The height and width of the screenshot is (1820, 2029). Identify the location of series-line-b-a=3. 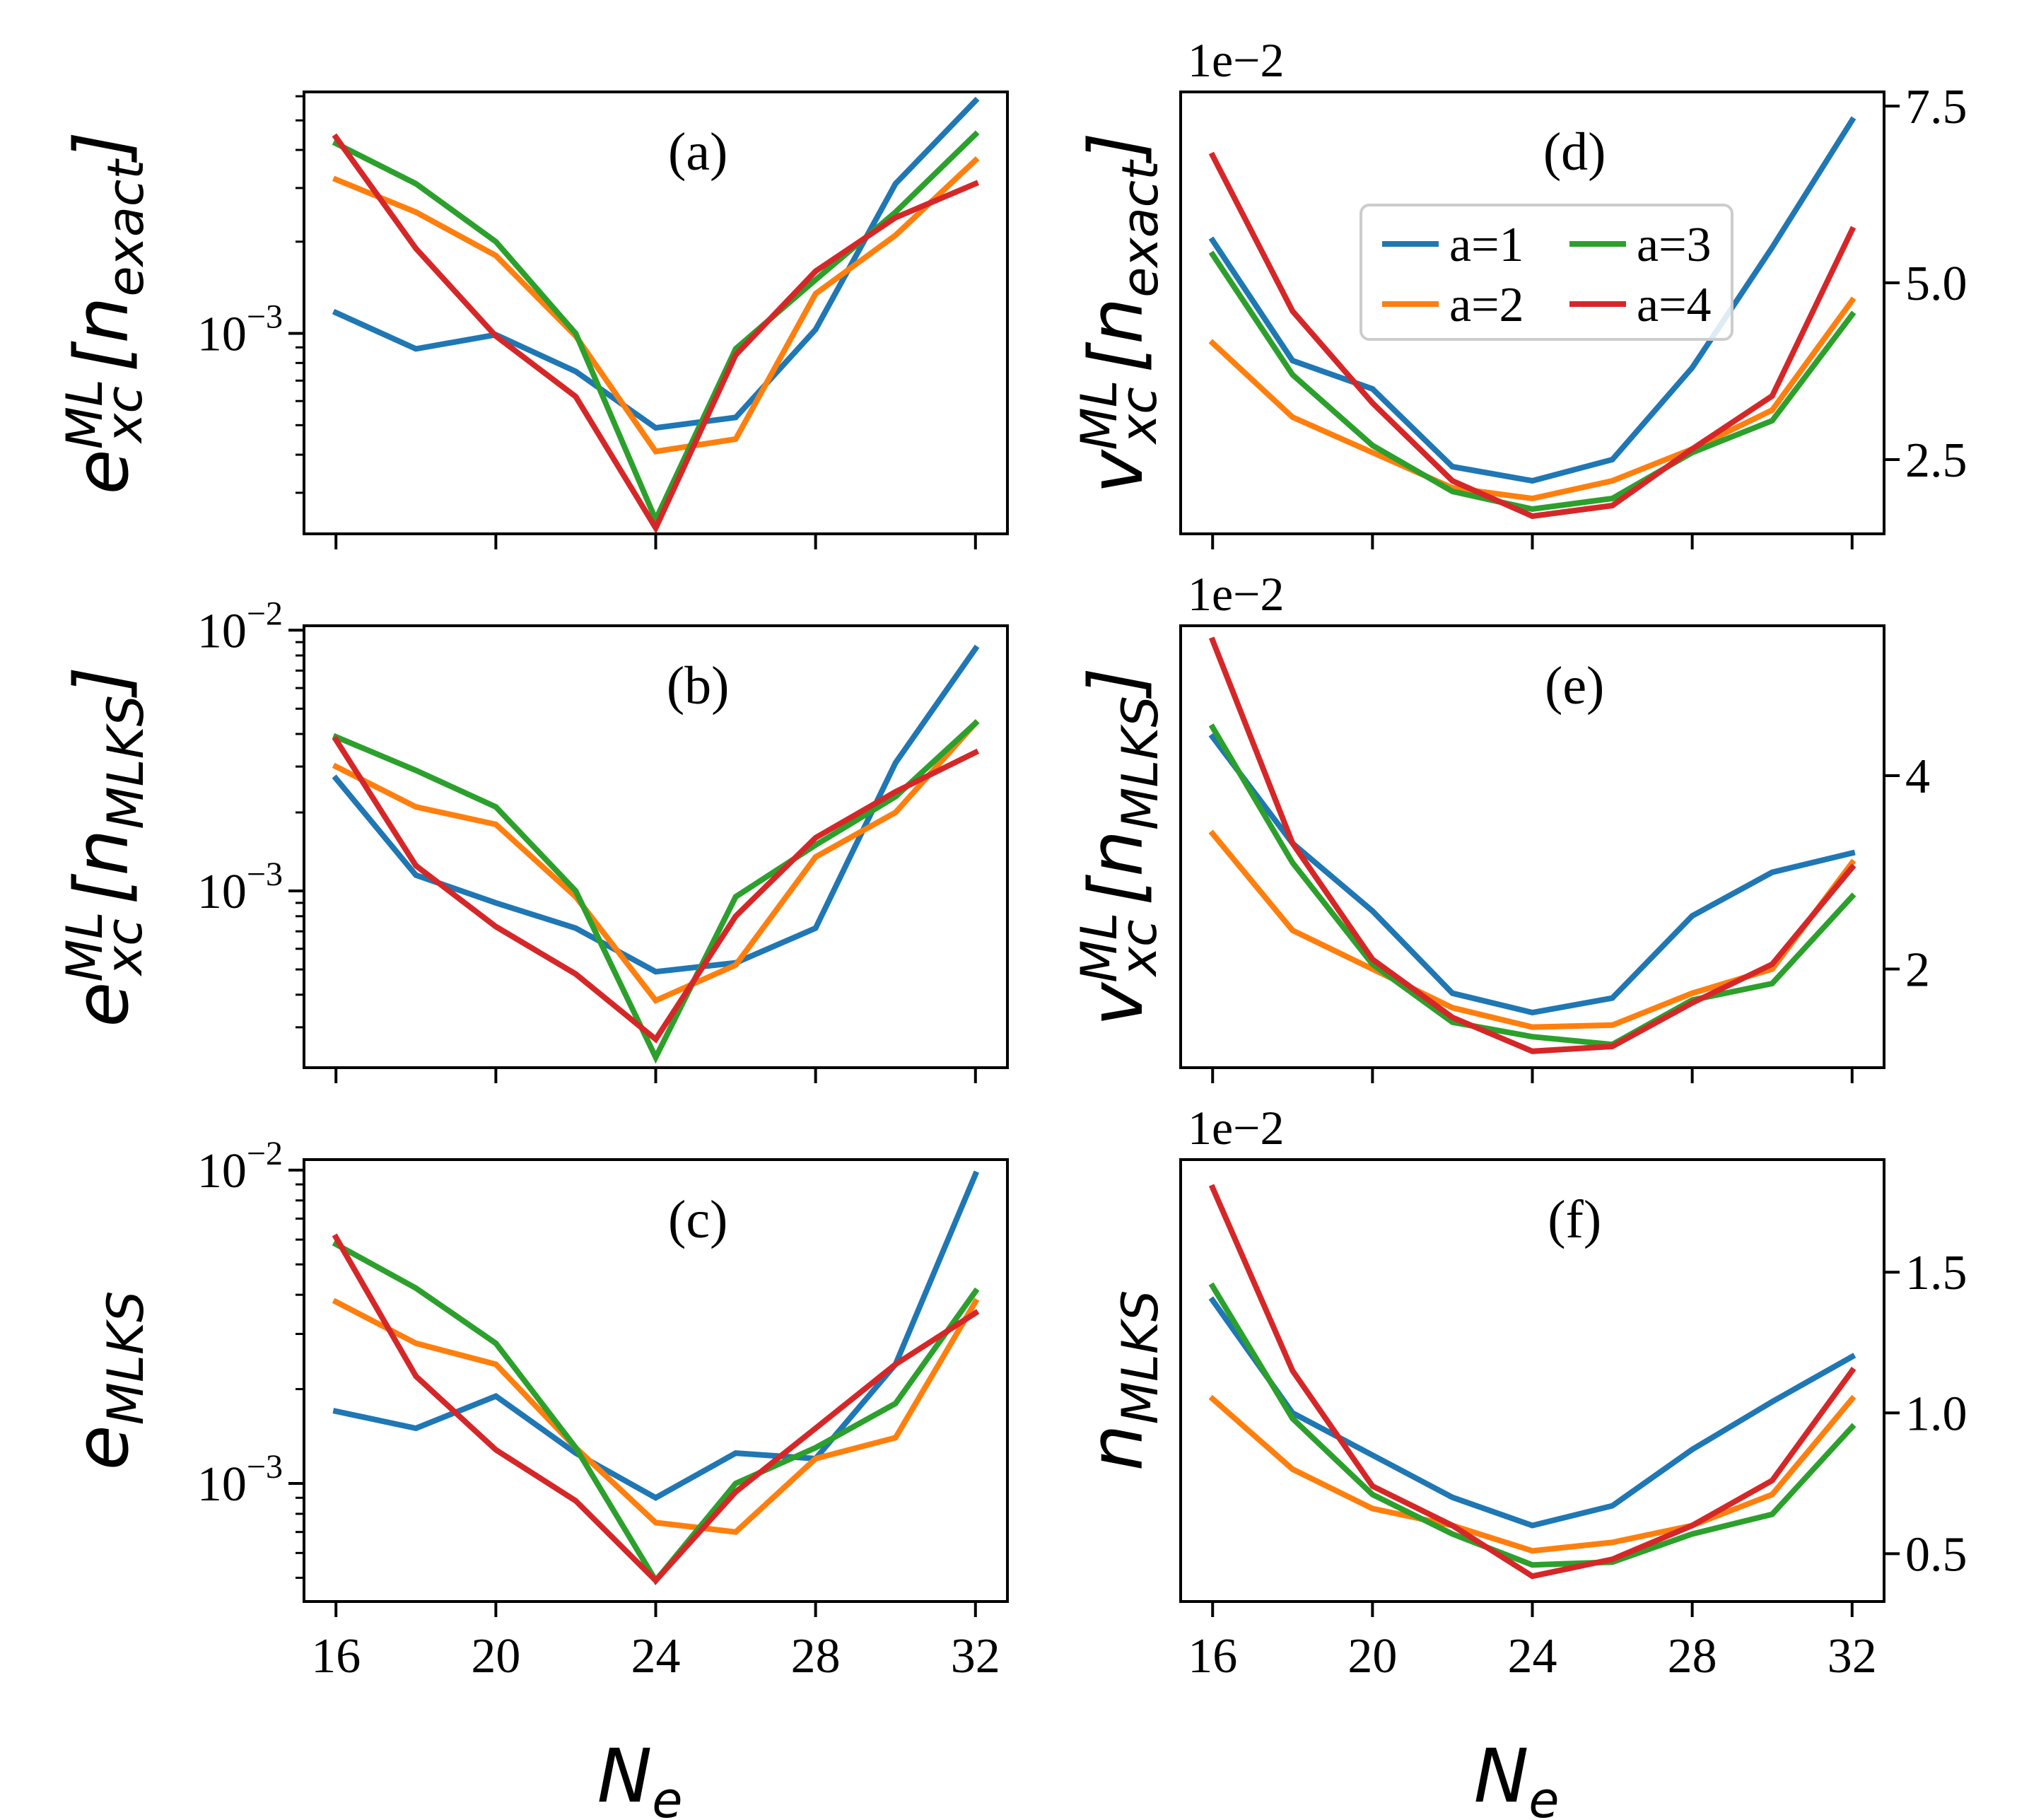
(656, 892).